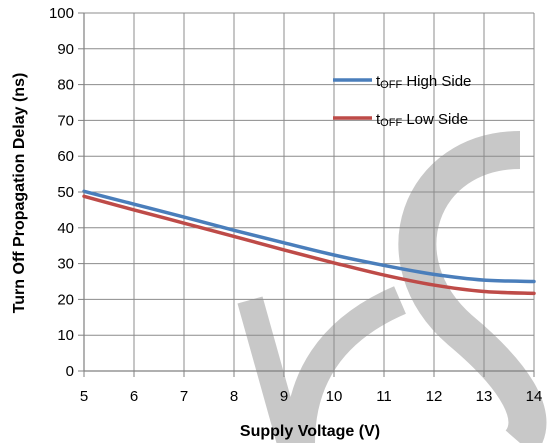 The height and width of the screenshot is (443, 547). I want to click on x-tick-label: 11, so click(384, 396).